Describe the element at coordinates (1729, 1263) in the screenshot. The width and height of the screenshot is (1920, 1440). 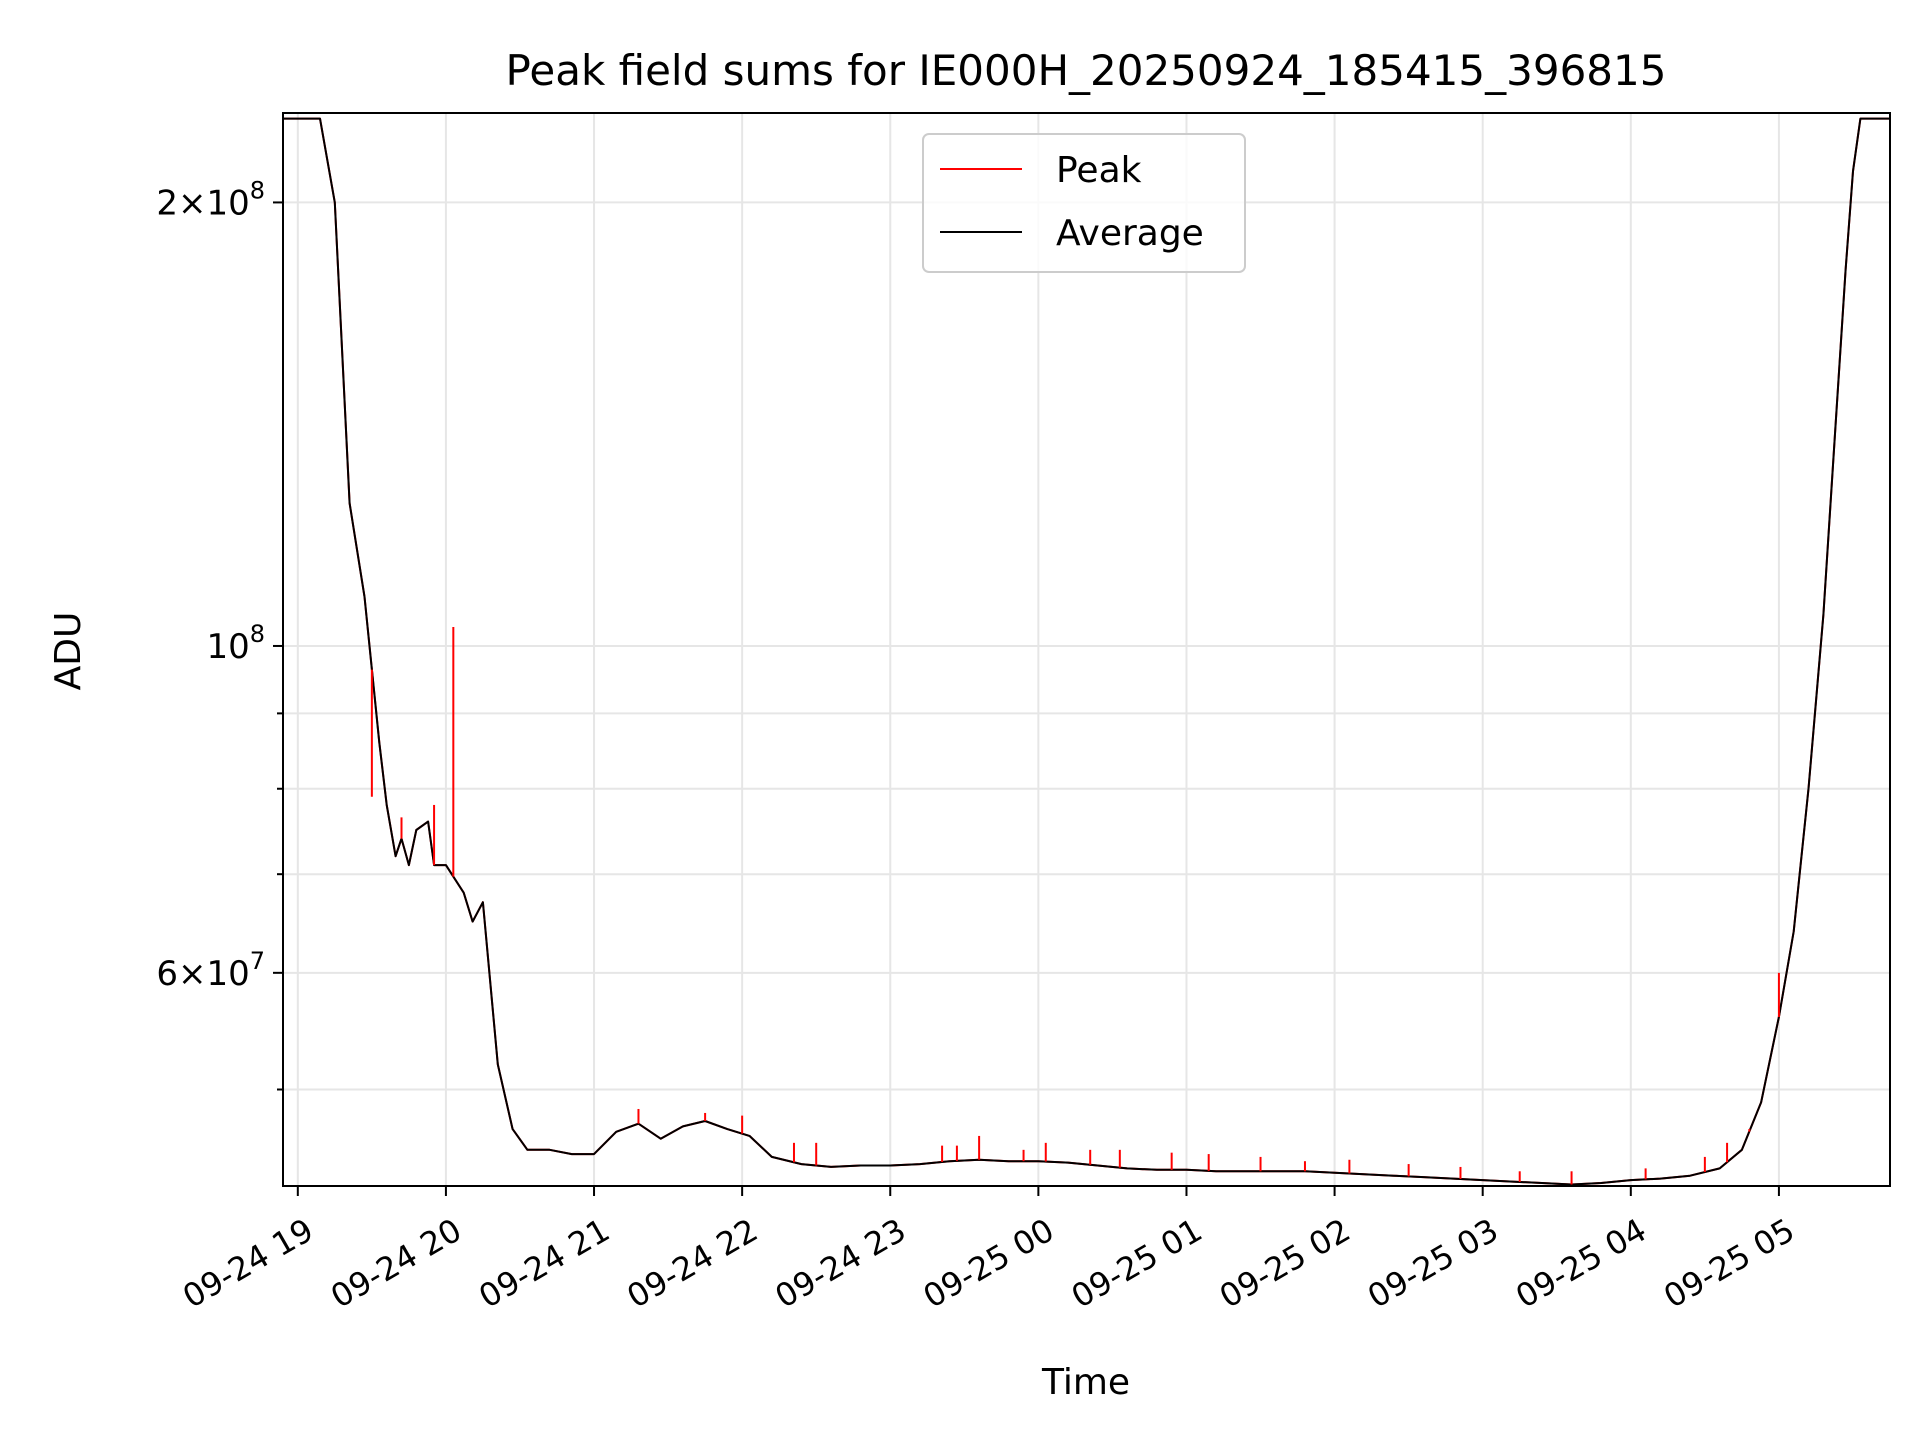
I see `x-tick-label: 09-25 05` at that location.